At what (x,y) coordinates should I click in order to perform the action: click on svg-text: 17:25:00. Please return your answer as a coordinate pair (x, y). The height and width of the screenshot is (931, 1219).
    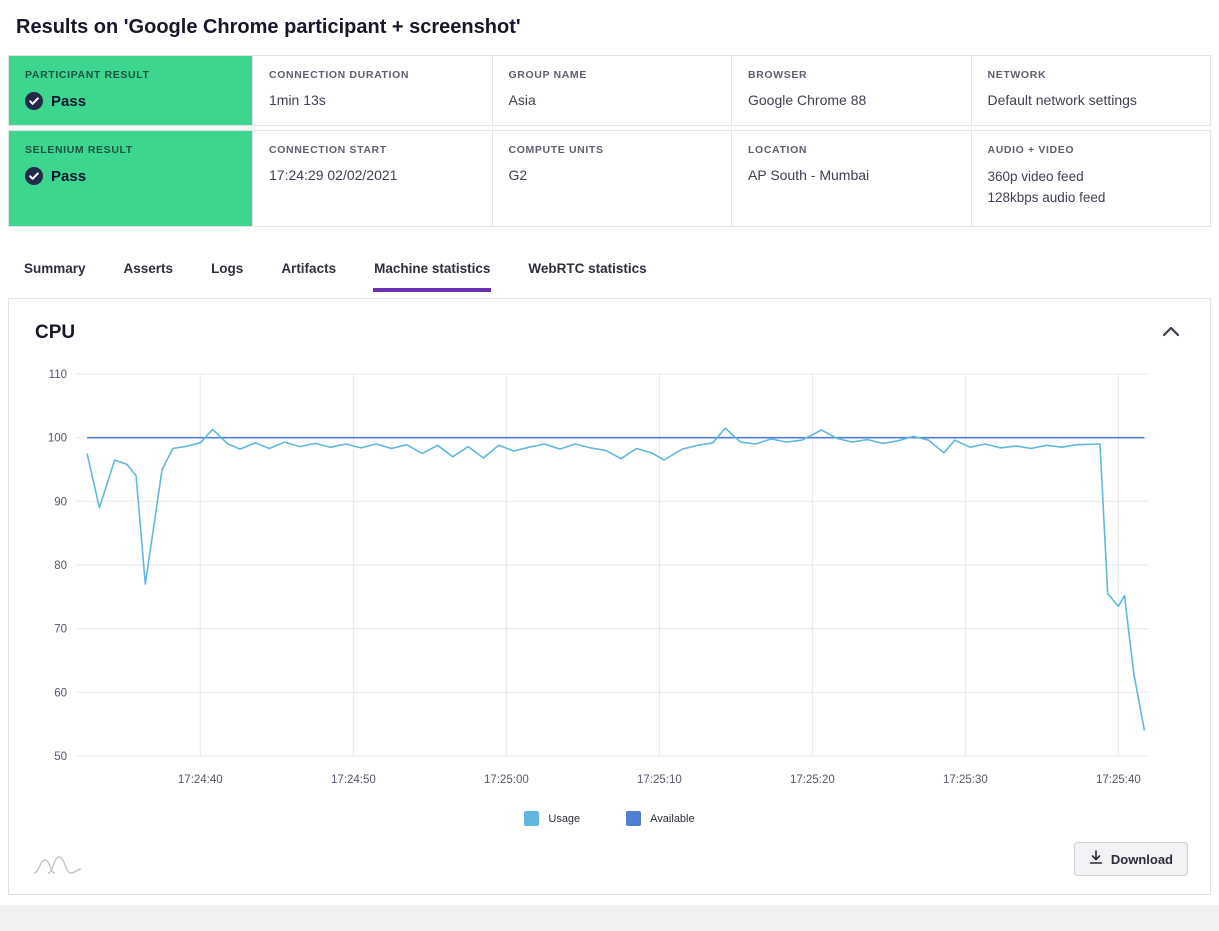
    Looking at the image, I should click on (506, 780).